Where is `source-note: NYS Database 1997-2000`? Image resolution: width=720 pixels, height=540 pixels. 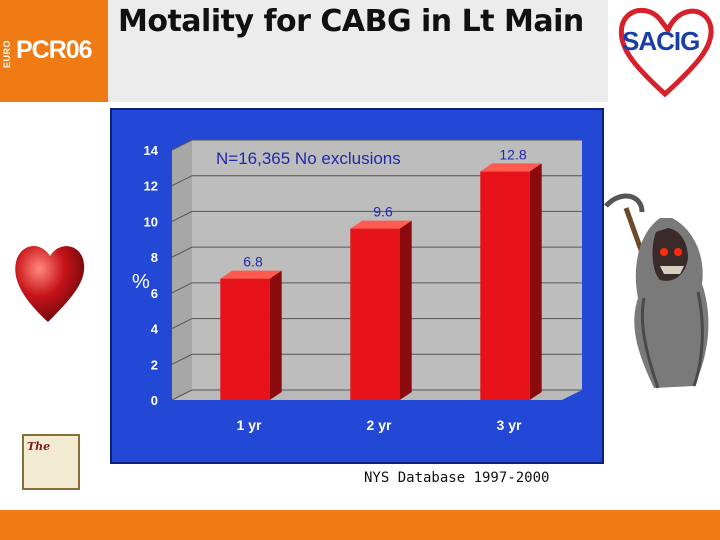
source-note: NYS Database 1997-2000 is located at coordinates (457, 478).